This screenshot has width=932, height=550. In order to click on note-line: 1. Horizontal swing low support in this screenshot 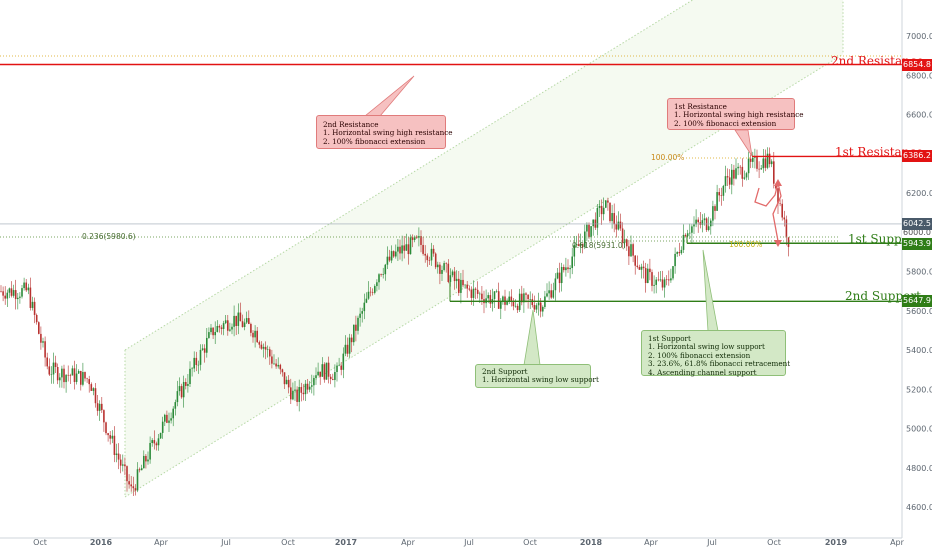, I will do `click(706, 347)`.